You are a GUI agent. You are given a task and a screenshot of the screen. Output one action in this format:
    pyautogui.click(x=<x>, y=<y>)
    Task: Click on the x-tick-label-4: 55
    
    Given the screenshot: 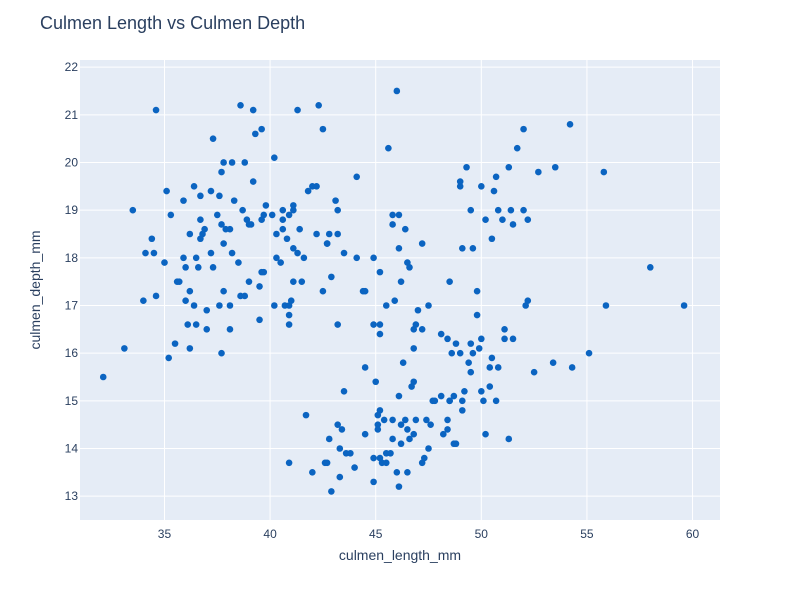 What is the action you would take?
    pyautogui.click(x=587, y=534)
    